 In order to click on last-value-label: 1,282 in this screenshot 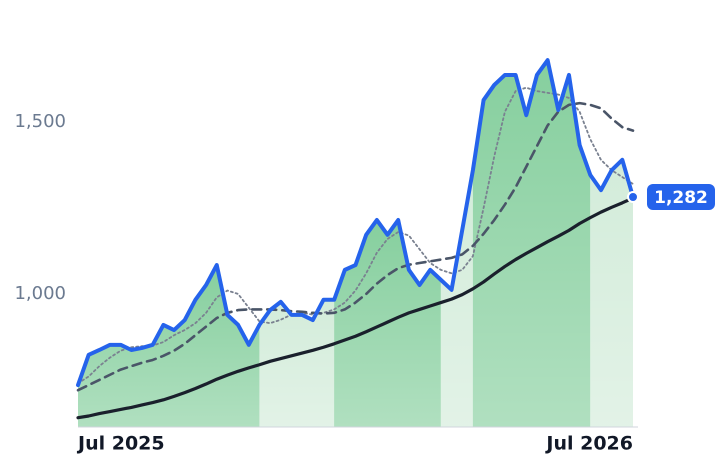, I will do `click(681, 198)`.